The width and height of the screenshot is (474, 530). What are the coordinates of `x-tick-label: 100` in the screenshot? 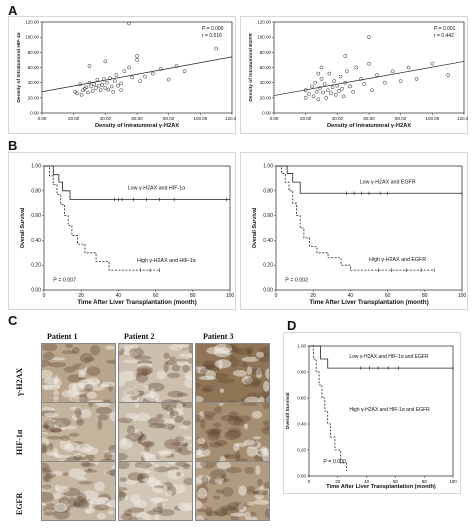 It's located at (453, 481).